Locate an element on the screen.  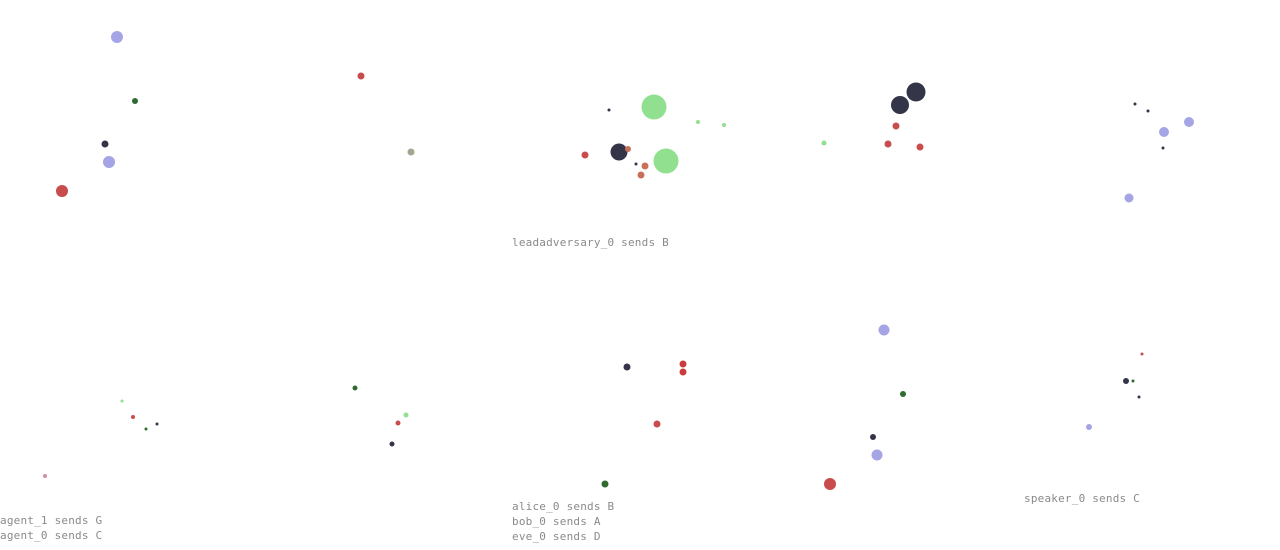
message-line: alice_0 sends B is located at coordinates (563, 506).